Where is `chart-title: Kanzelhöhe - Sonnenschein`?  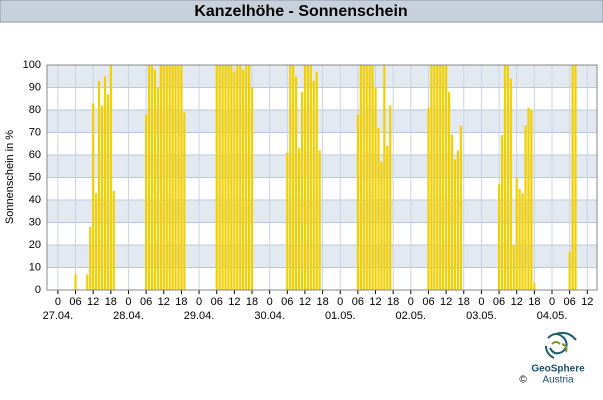 chart-title: Kanzelhöhe - Sonnenschein is located at coordinates (300, 11).